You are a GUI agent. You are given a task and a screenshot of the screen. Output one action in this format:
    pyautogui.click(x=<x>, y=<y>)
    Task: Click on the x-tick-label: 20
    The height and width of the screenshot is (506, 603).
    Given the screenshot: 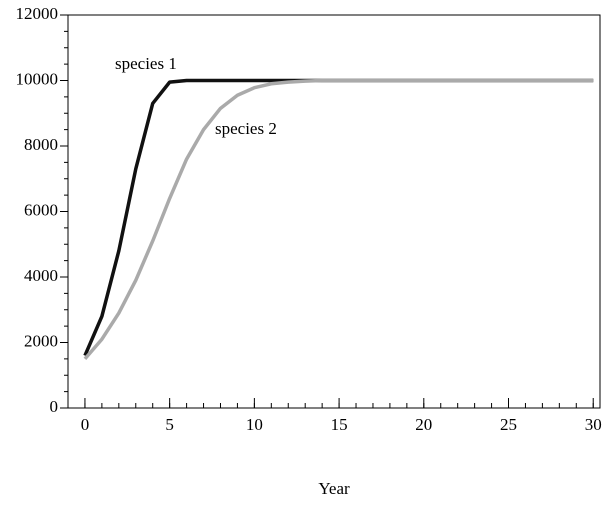 What is the action you would take?
    pyautogui.click(x=423, y=424)
    